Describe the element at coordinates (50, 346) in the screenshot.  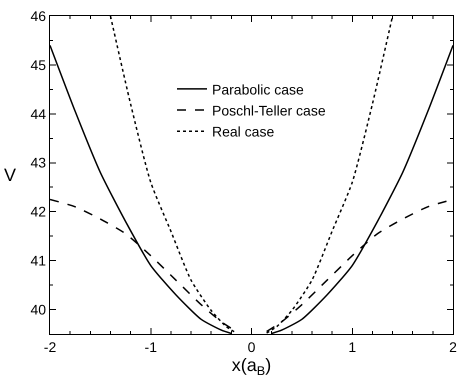
I see `x-tick-label: -2` at that location.